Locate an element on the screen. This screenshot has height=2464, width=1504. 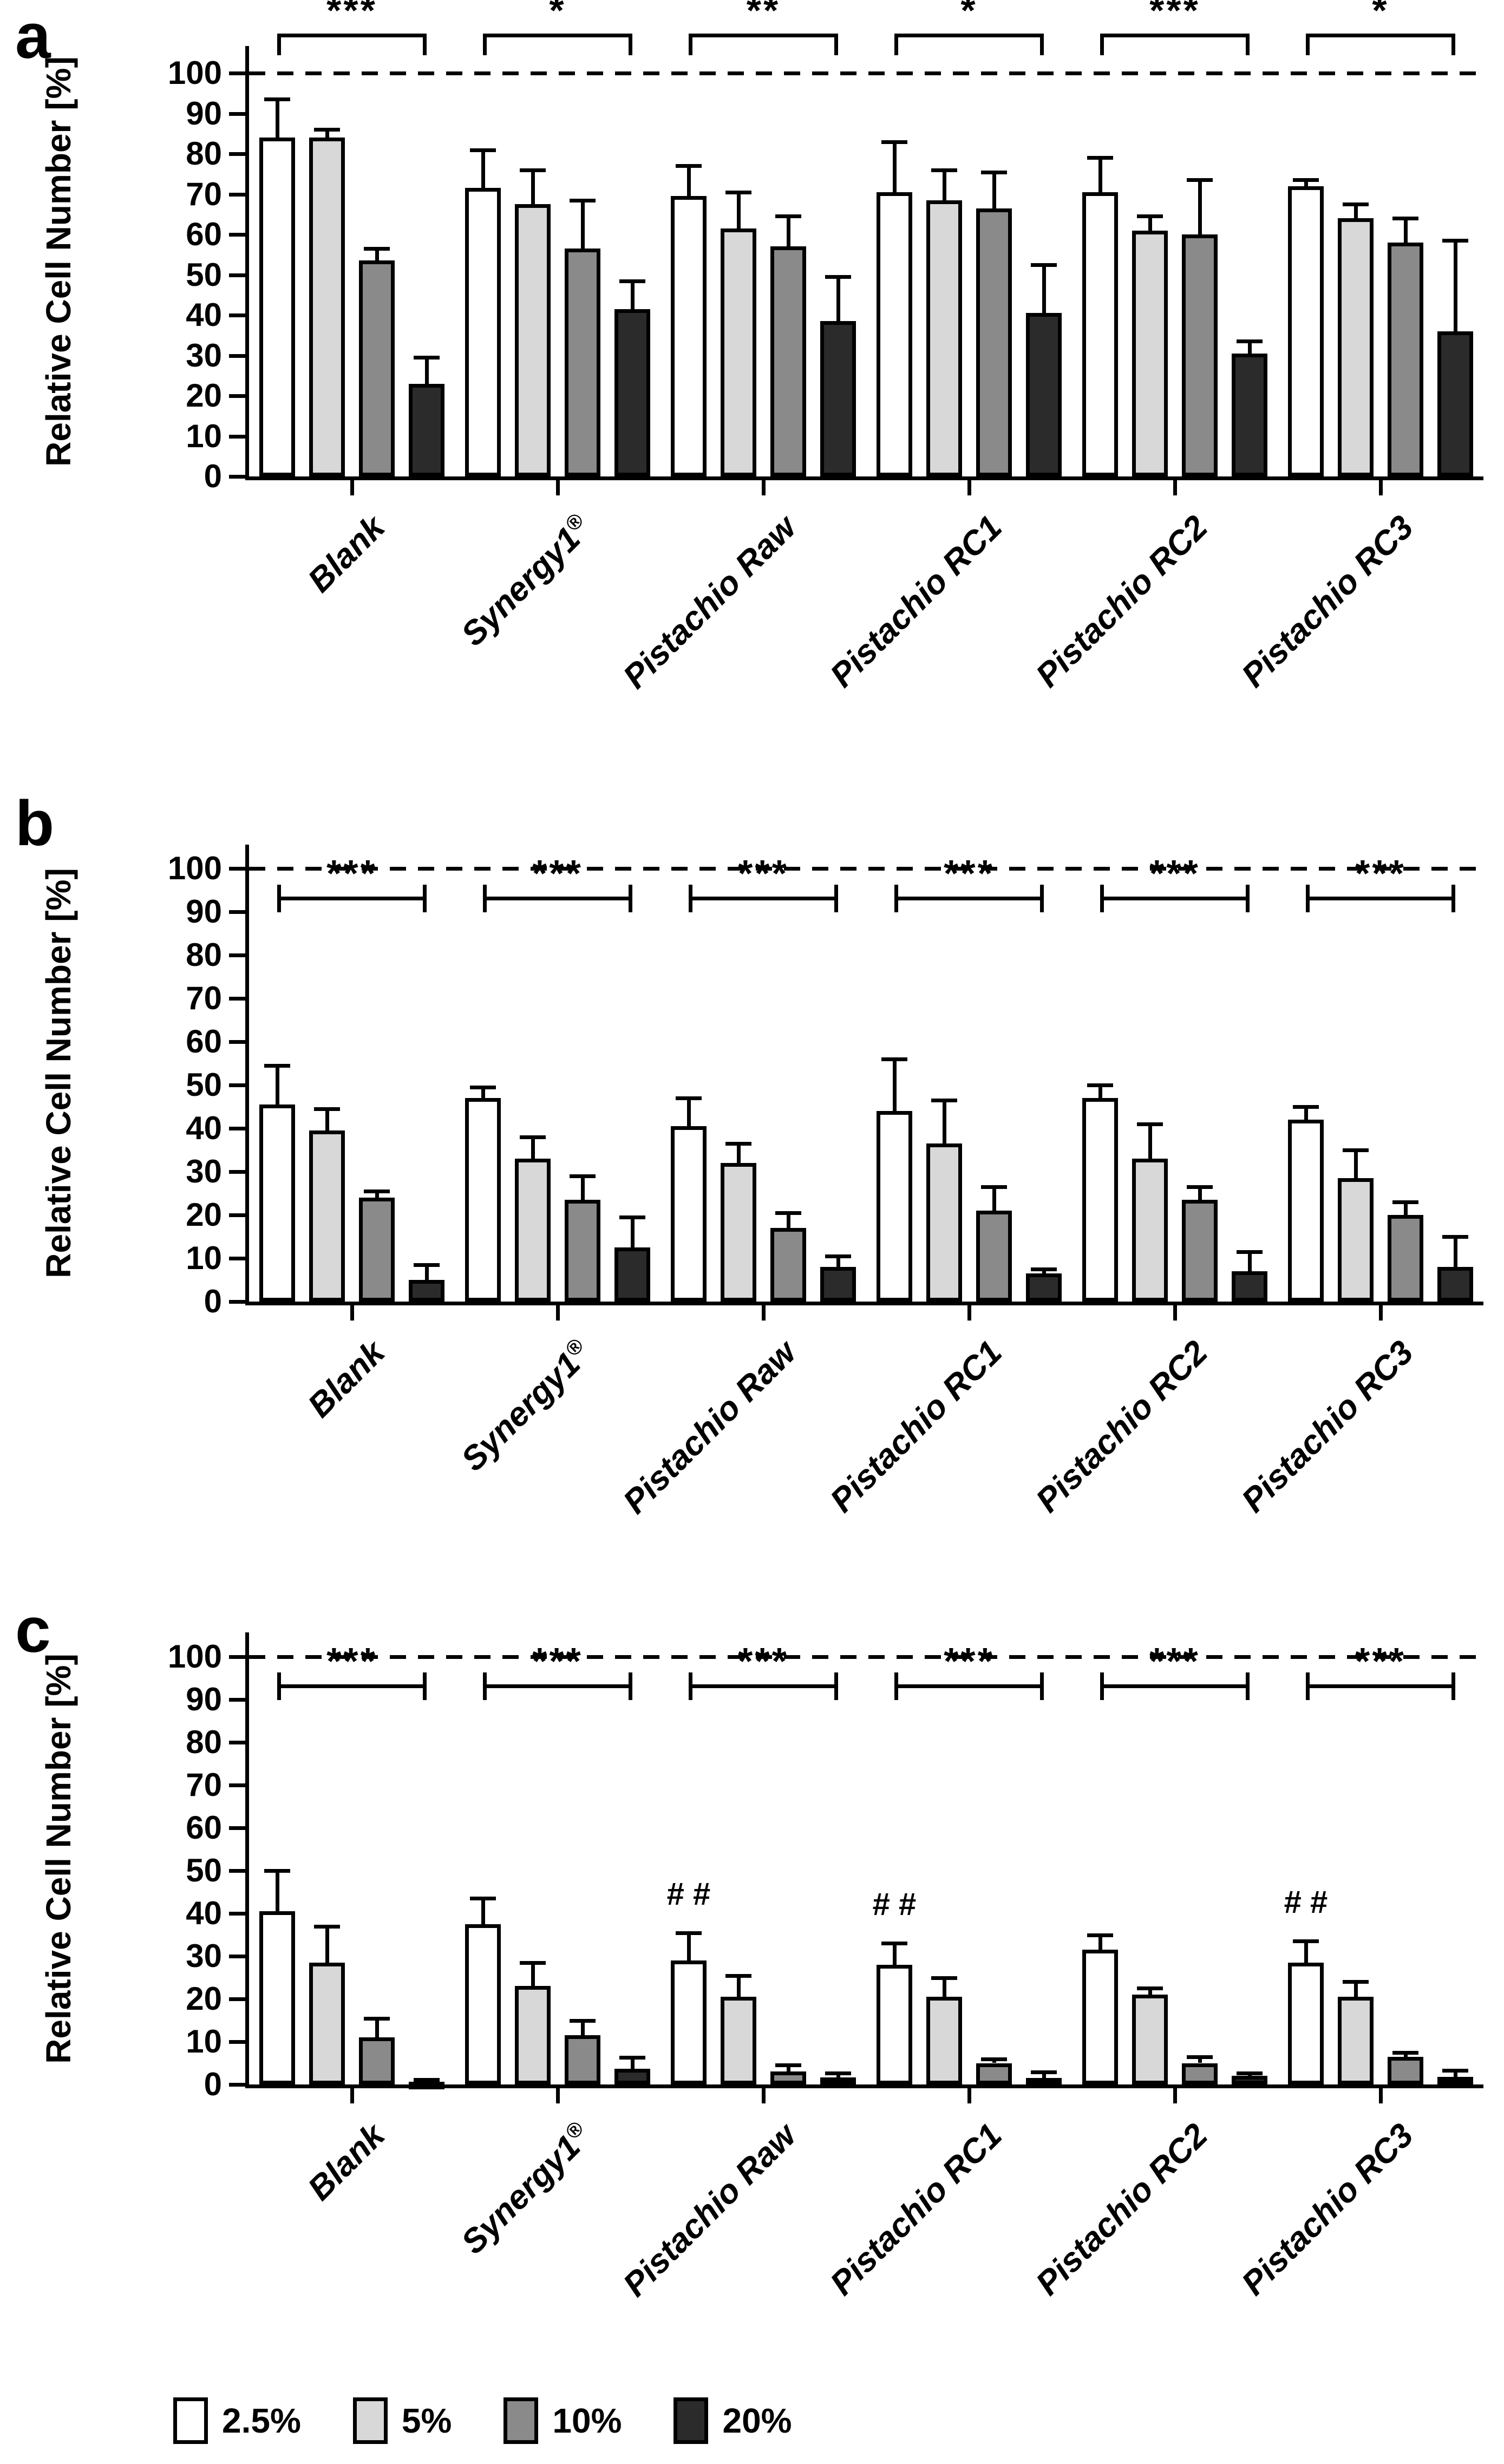
y-tick-label-a-0: 0 is located at coordinates (213, 476).